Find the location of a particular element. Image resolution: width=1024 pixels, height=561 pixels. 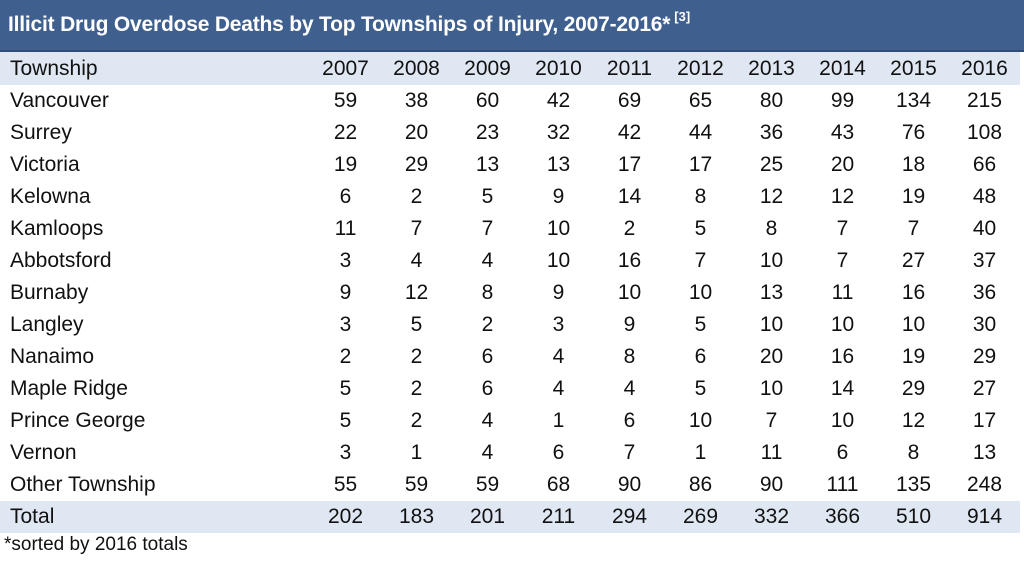

death-count-cell: 135 is located at coordinates (913, 484).